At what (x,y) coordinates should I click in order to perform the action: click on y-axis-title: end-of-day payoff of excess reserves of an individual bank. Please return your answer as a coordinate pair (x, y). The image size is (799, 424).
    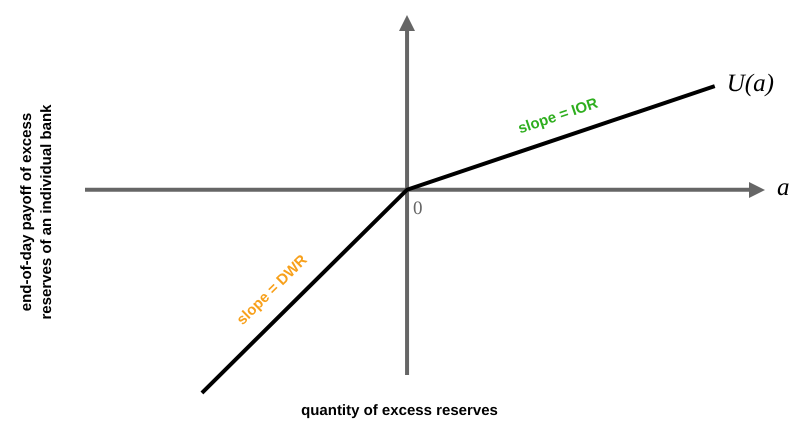
    Looking at the image, I should click on (36, 212).